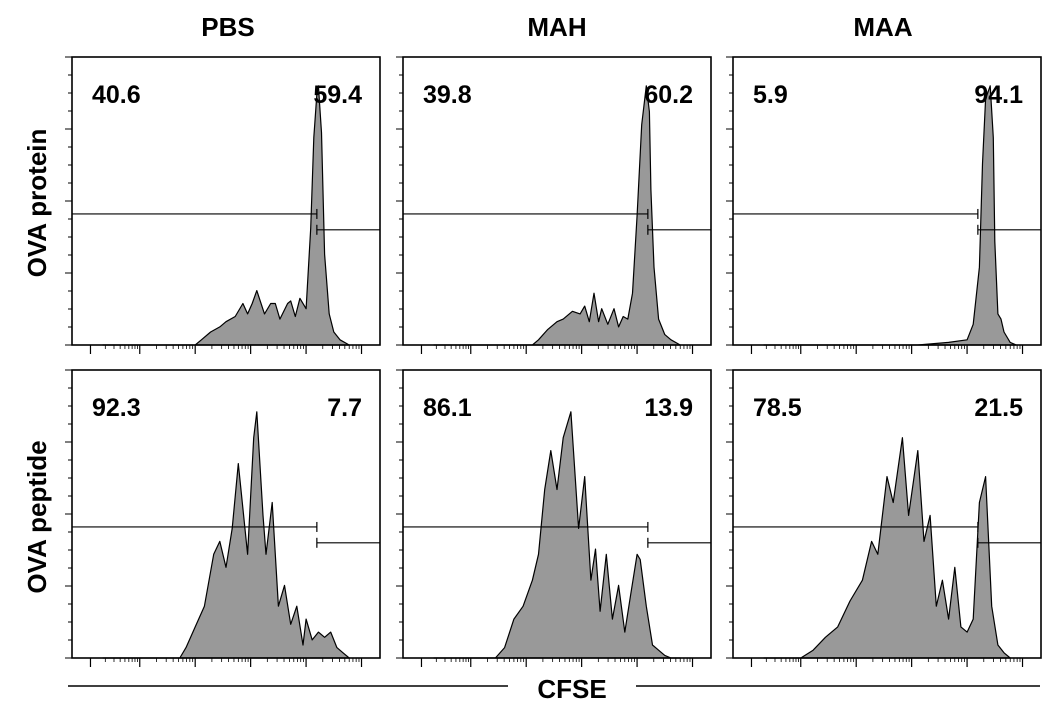 The width and height of the screenshot is (1044, 707). I want to click on percent-left-ova-peptide-mah: 86.1, so click(447, 408).